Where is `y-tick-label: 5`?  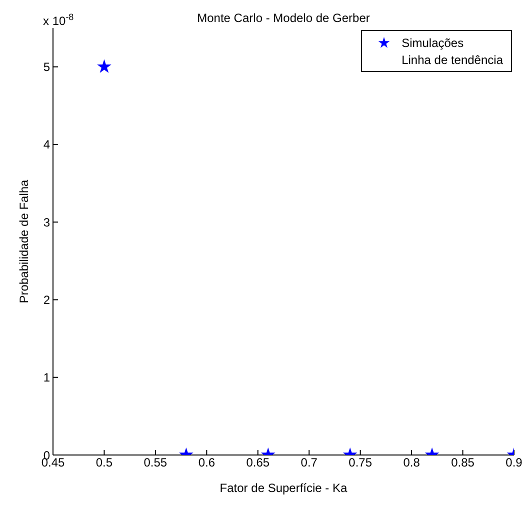
y-tick-label: 5 is located at coordinates (46, 67).